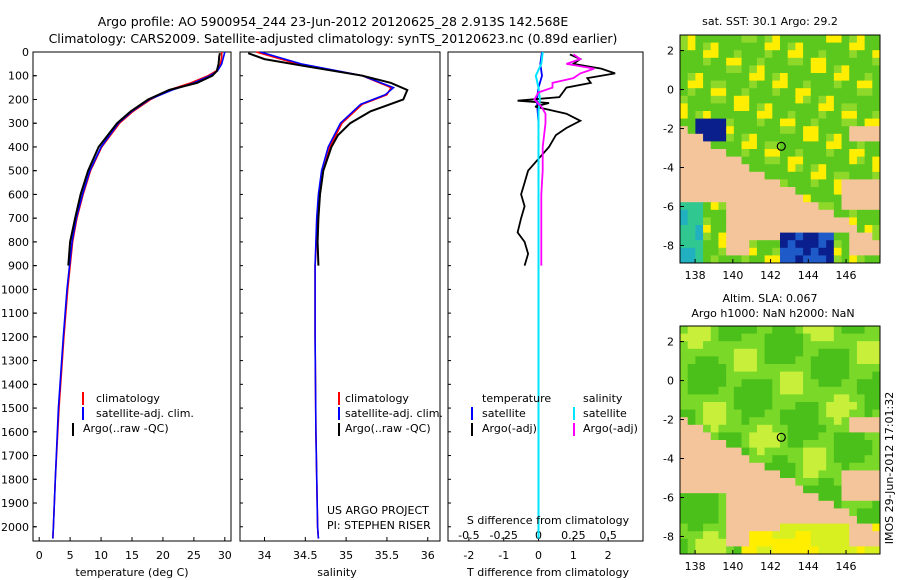 Image resolution: width=900 pixels, height=580 pixels. What do you see at coordinates (770, 275) in the screenshot?
I see `lon-tick-label: 142` at bounding box center [770, 275].